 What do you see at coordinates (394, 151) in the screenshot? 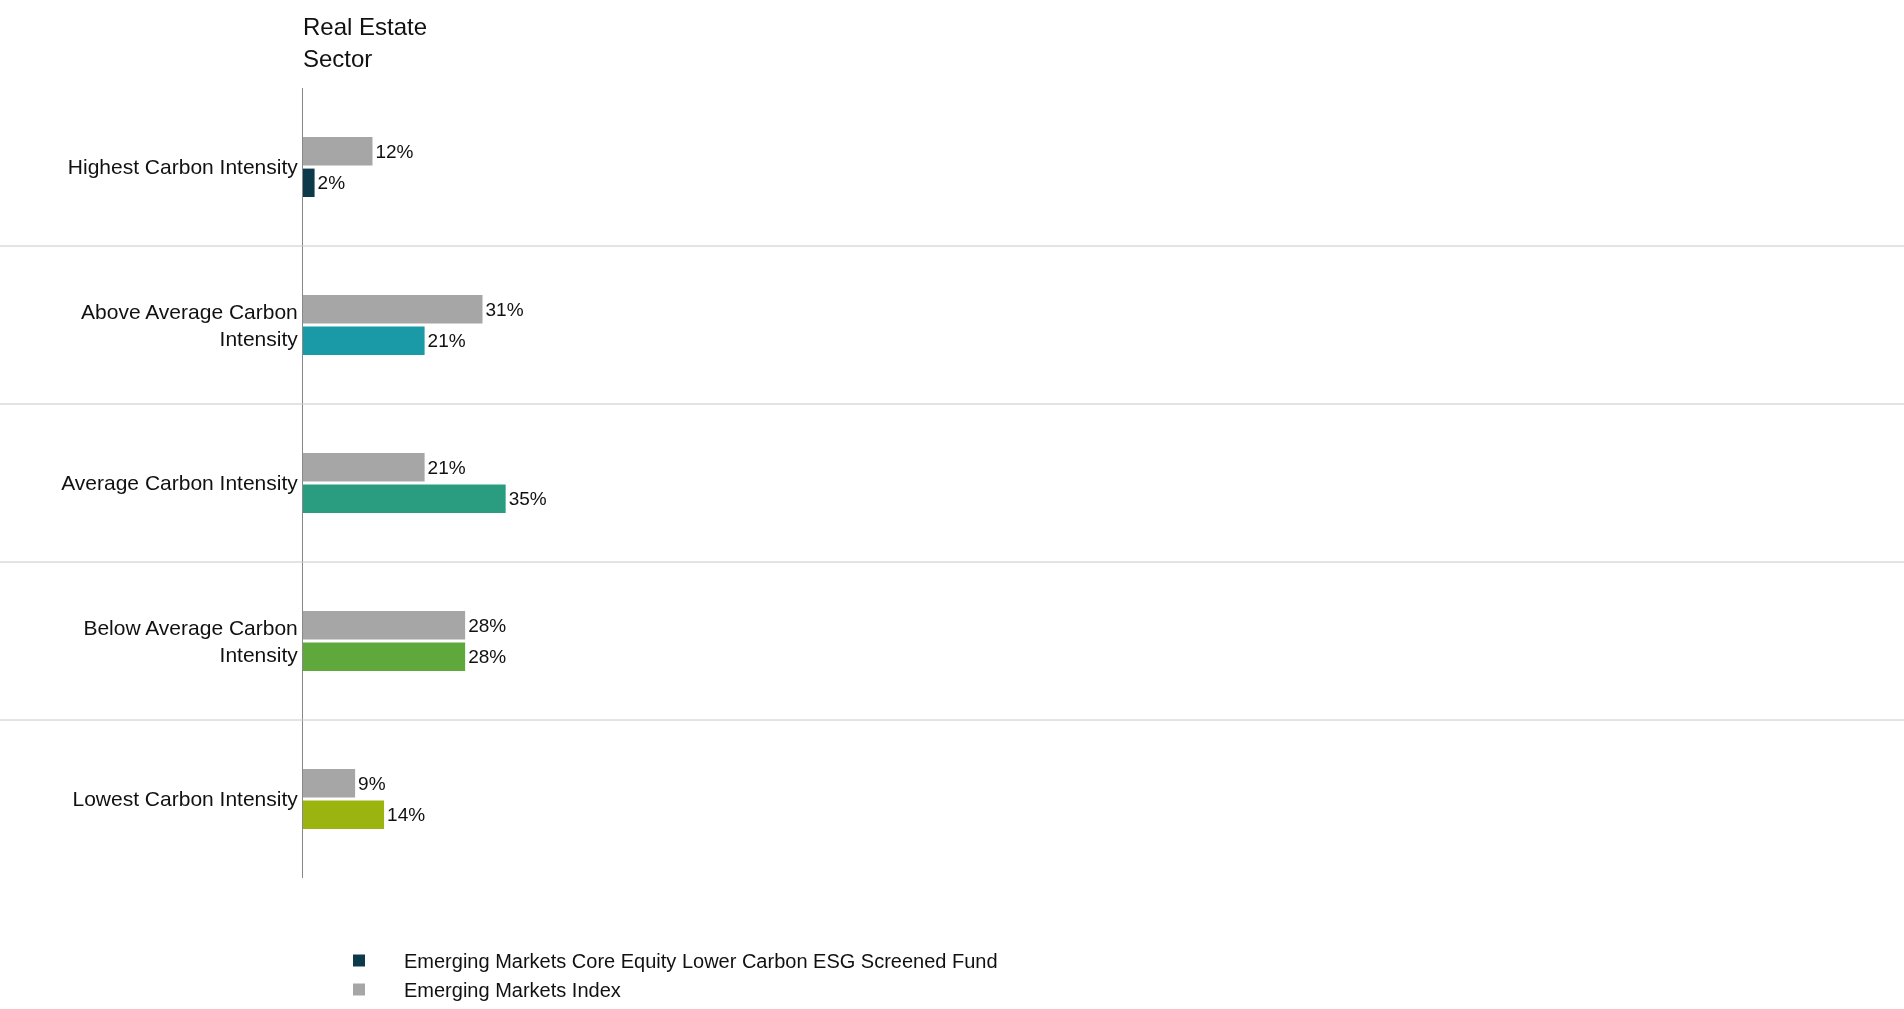
I see `data-label: 12%` at bounding box center [394, 151].